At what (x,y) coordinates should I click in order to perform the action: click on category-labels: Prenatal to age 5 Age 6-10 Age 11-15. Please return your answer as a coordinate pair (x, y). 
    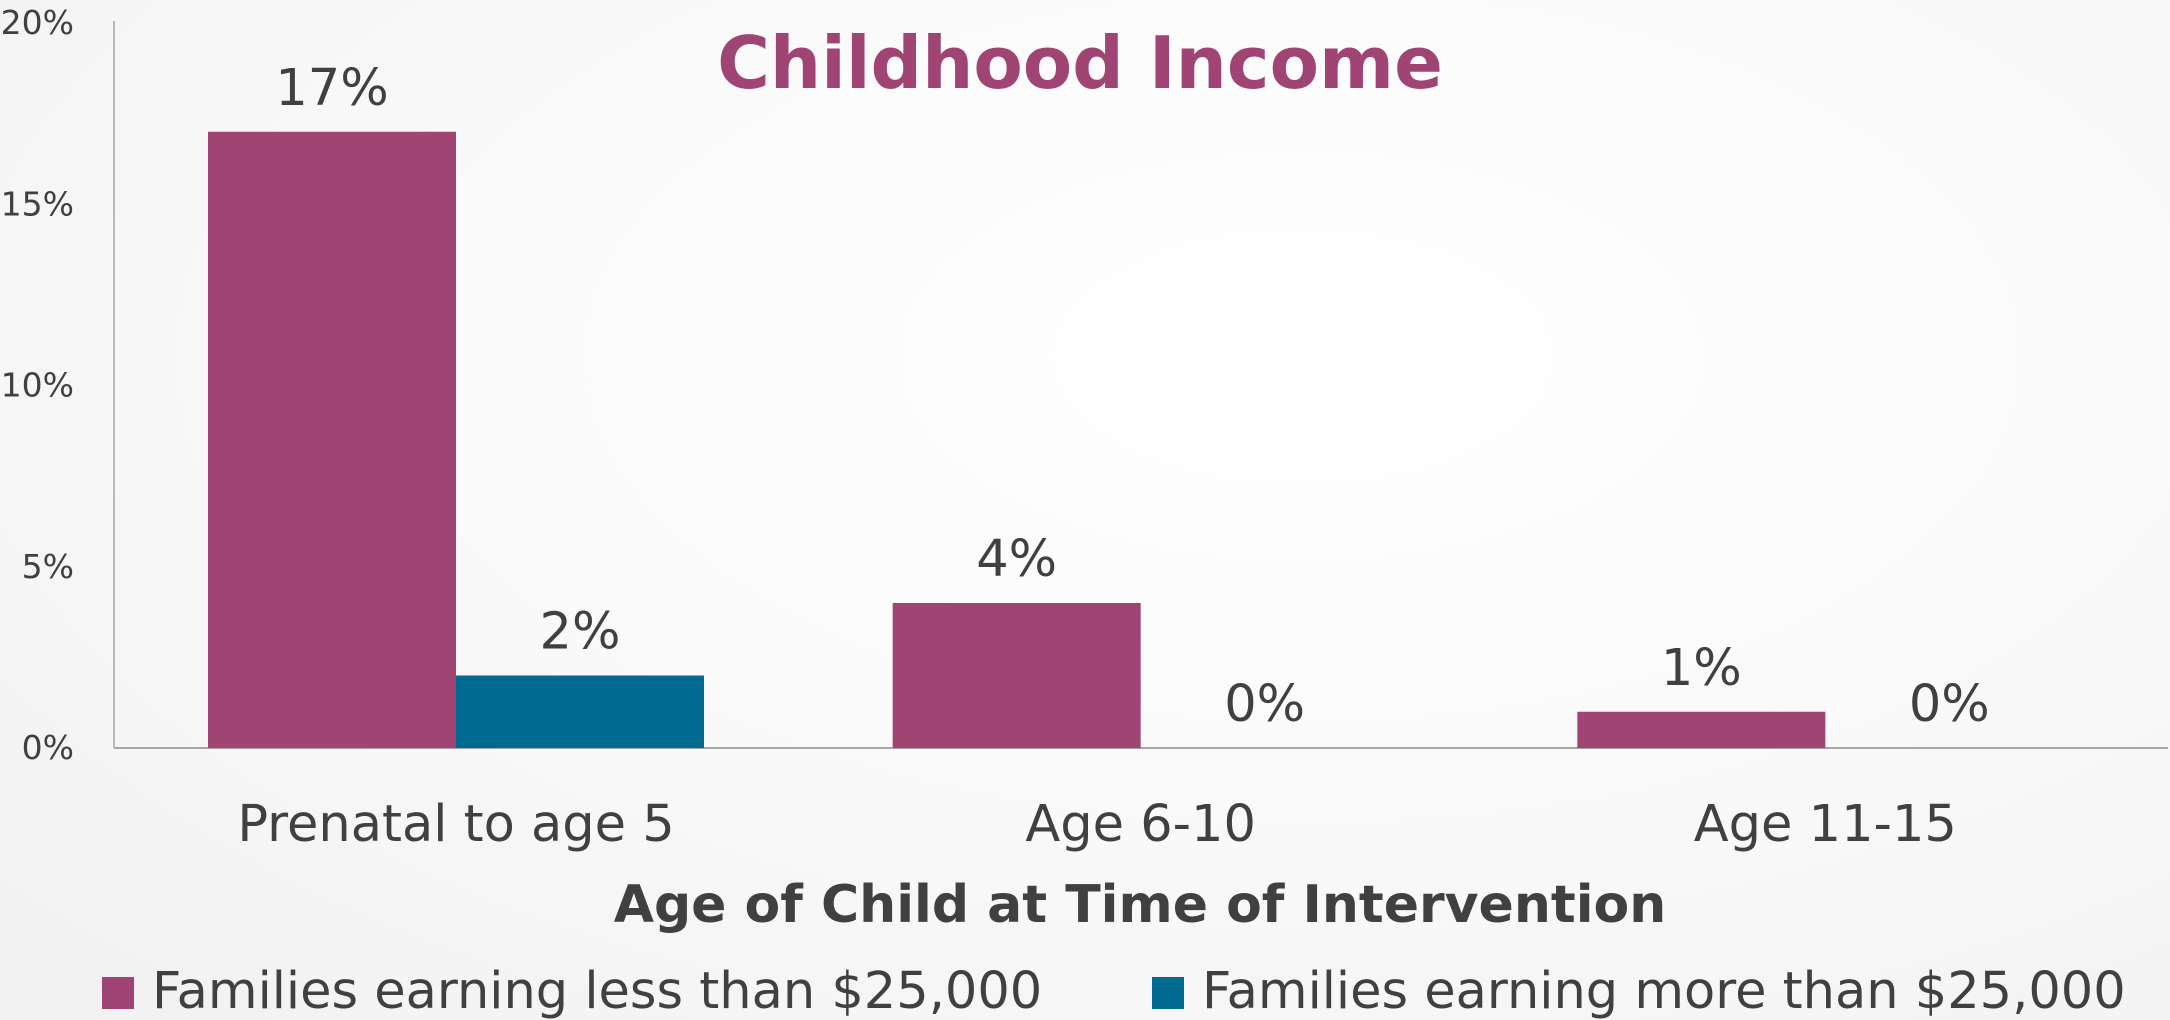
    Looking at the image, I should click on (1097, 824).